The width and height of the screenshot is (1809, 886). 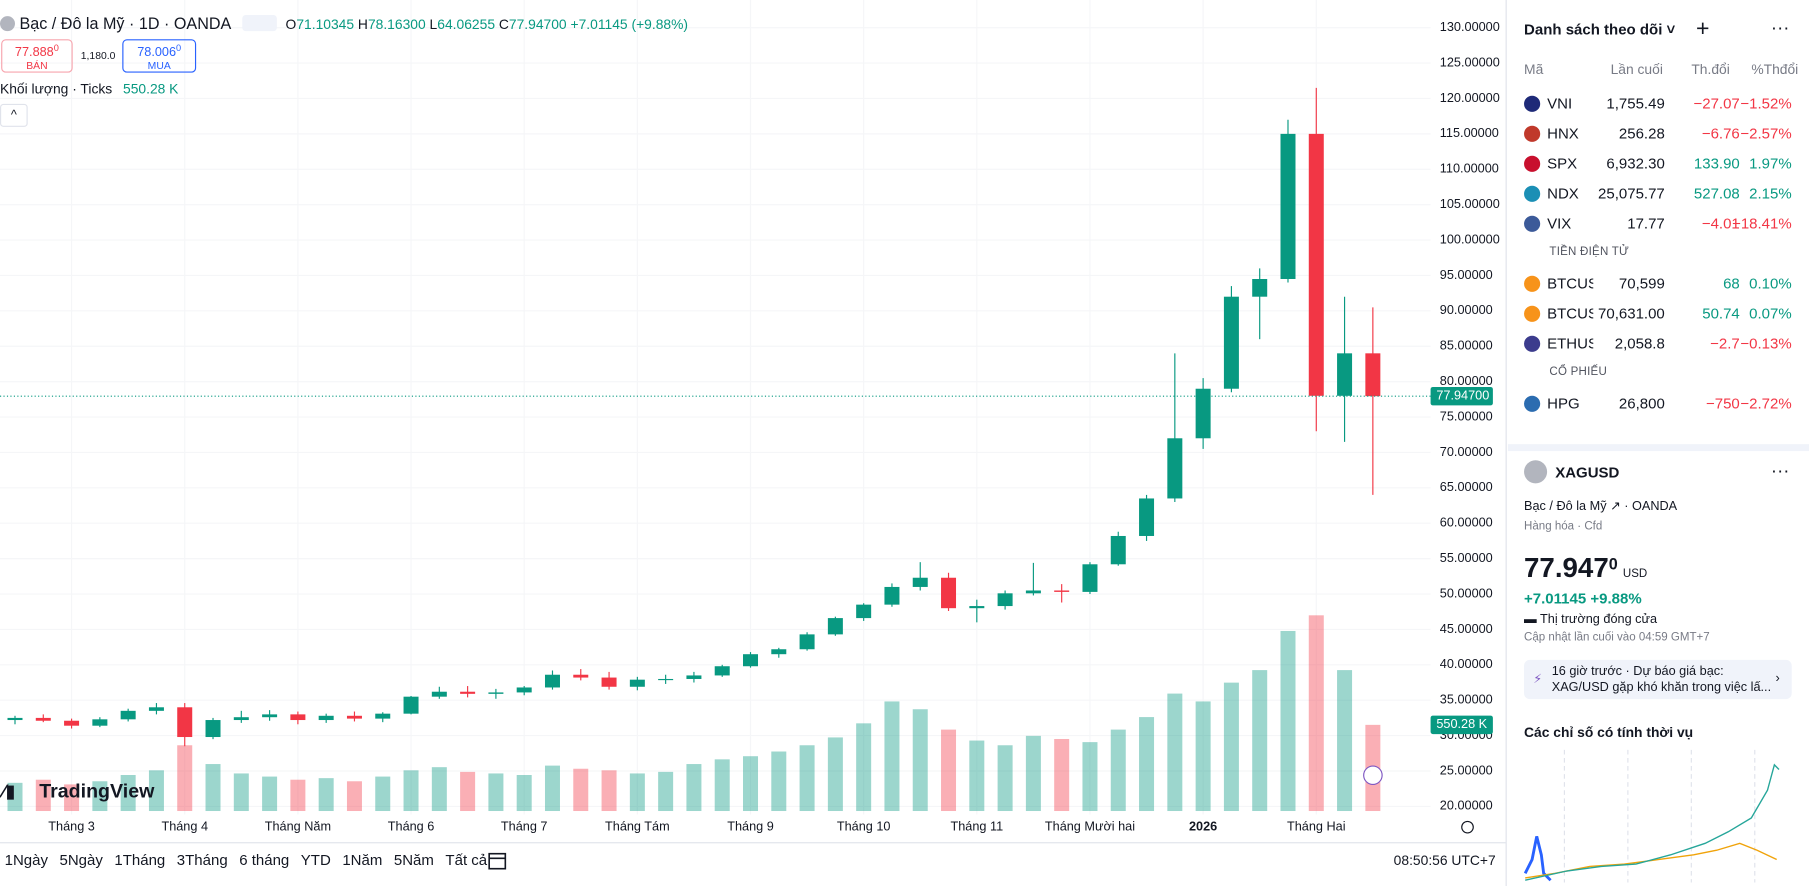 What do you see at coordinates (1780, 471) in the screenshot?
I see `detail-more: ···` at bounding box center [1780, 471].